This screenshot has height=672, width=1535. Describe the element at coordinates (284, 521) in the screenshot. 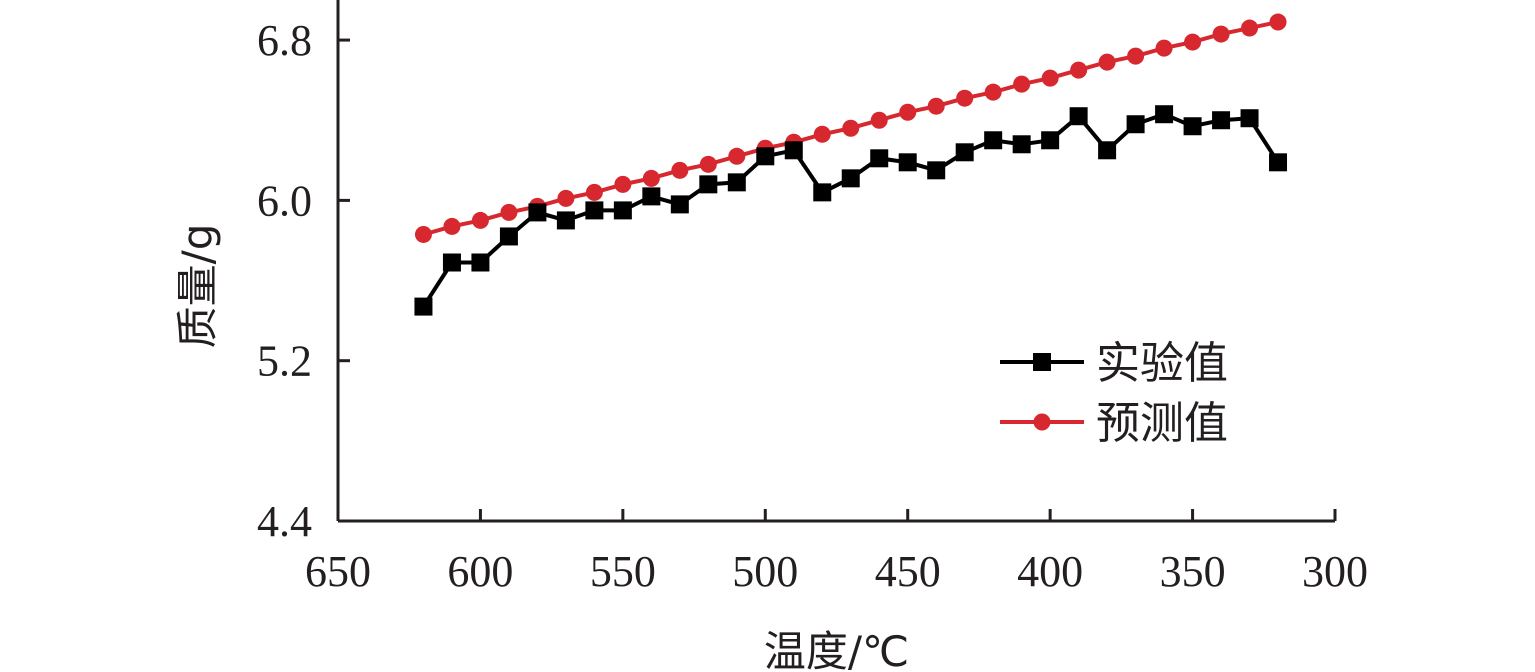

I see `y-tick-label: 4.4` at that location.